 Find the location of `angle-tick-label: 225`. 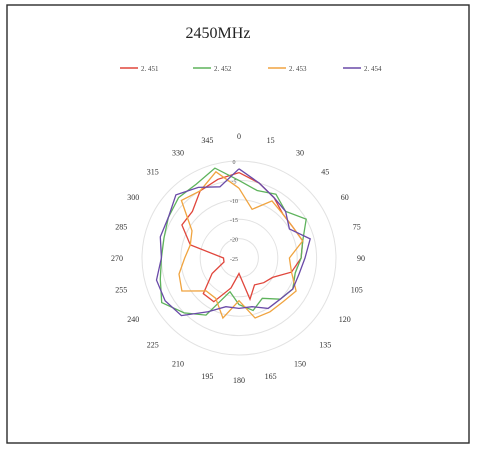

angle-tick-label: 225 is located at coordinates (153, 344).